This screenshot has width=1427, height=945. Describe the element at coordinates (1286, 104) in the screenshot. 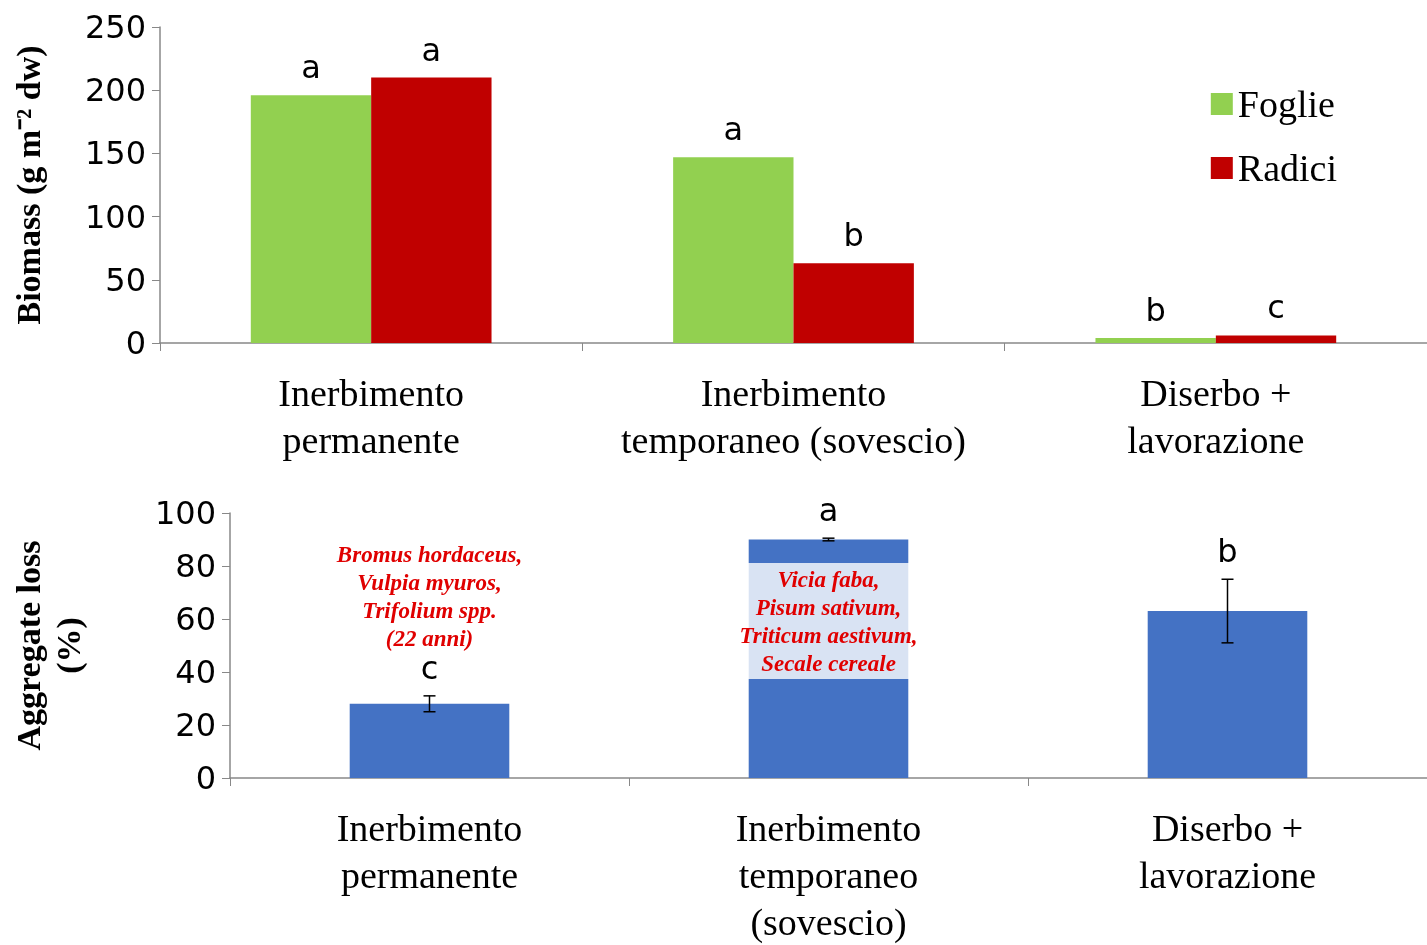

I see `legend-label: Foglie` at that location.